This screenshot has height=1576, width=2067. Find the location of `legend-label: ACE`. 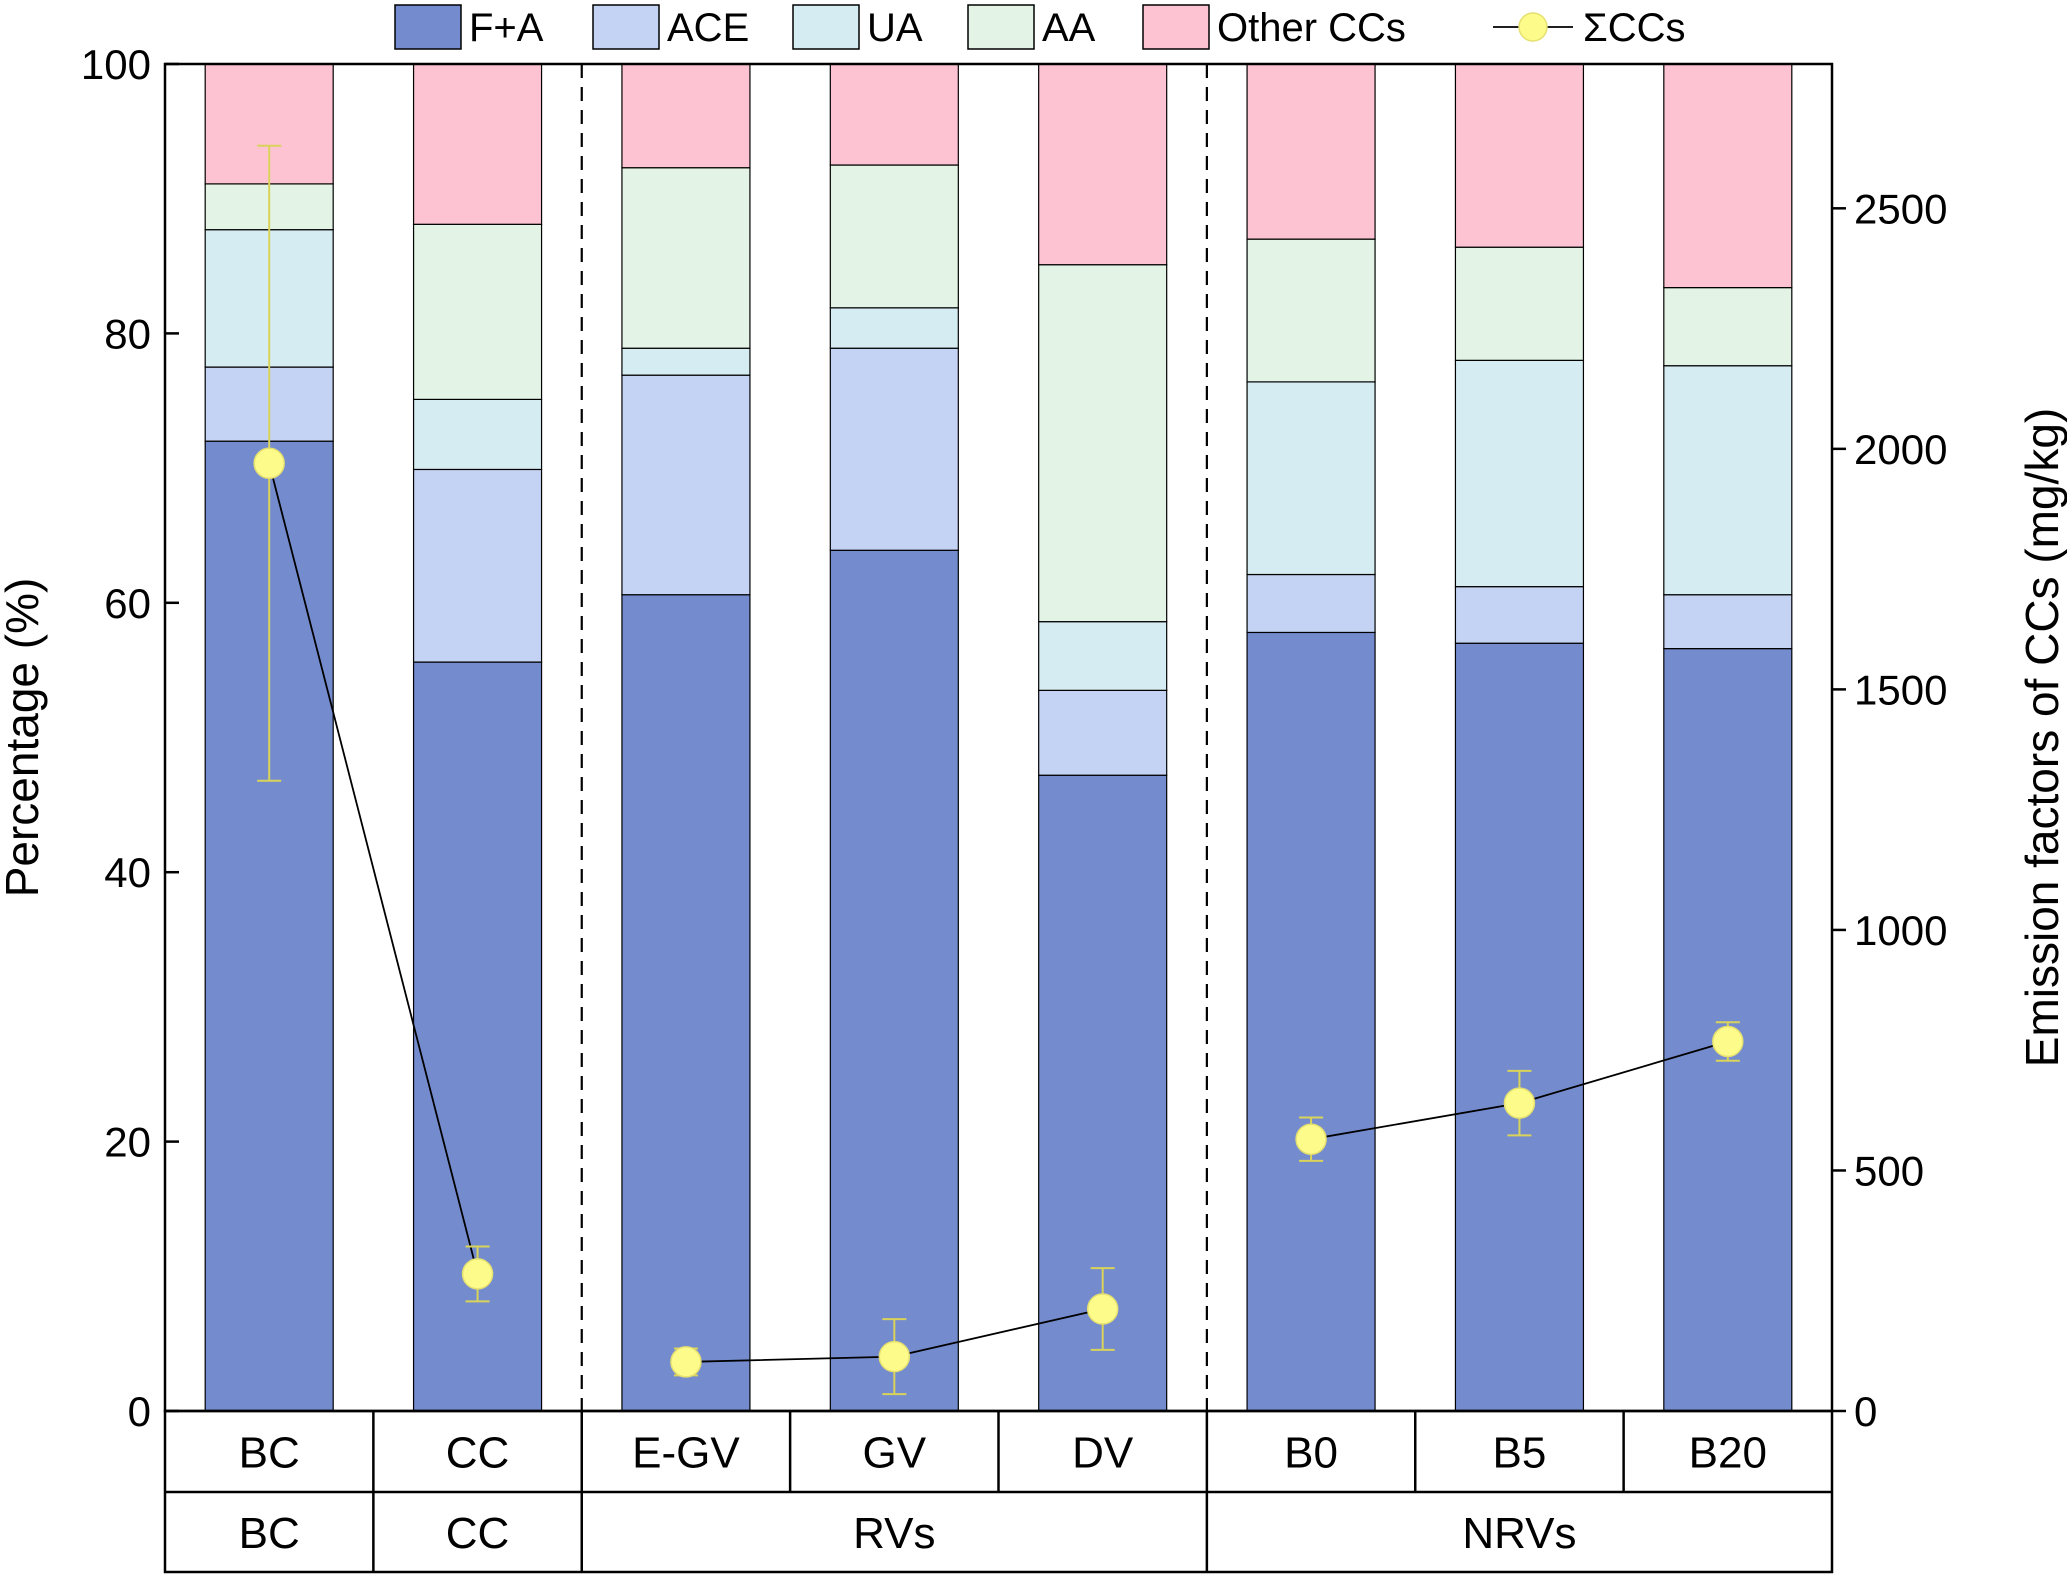

legend-label: ACE is located at coordinates (708, 28).